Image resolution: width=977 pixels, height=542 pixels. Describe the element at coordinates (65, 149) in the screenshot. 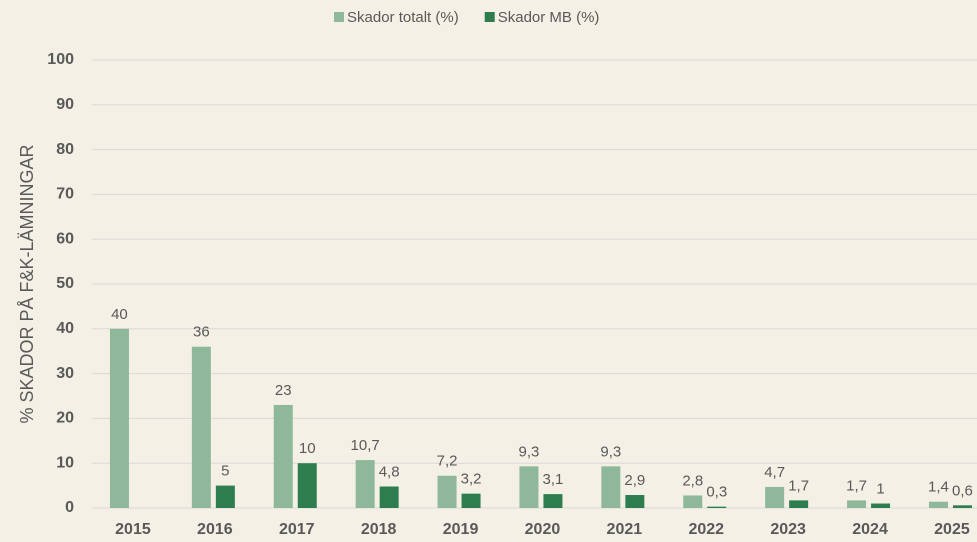

I see `y-tick-label: 80` at that location.